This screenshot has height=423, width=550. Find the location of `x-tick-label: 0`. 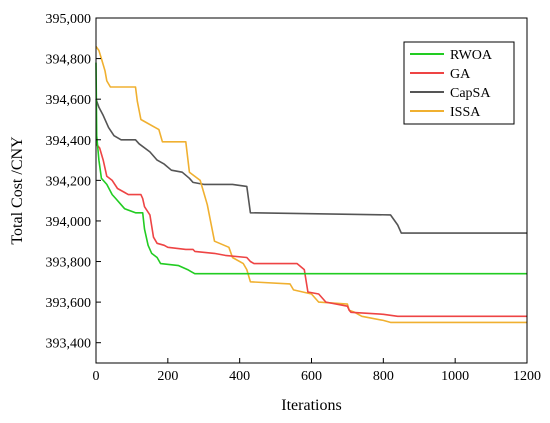

x-tick-label: 0 is located at coordinates (96, 376).